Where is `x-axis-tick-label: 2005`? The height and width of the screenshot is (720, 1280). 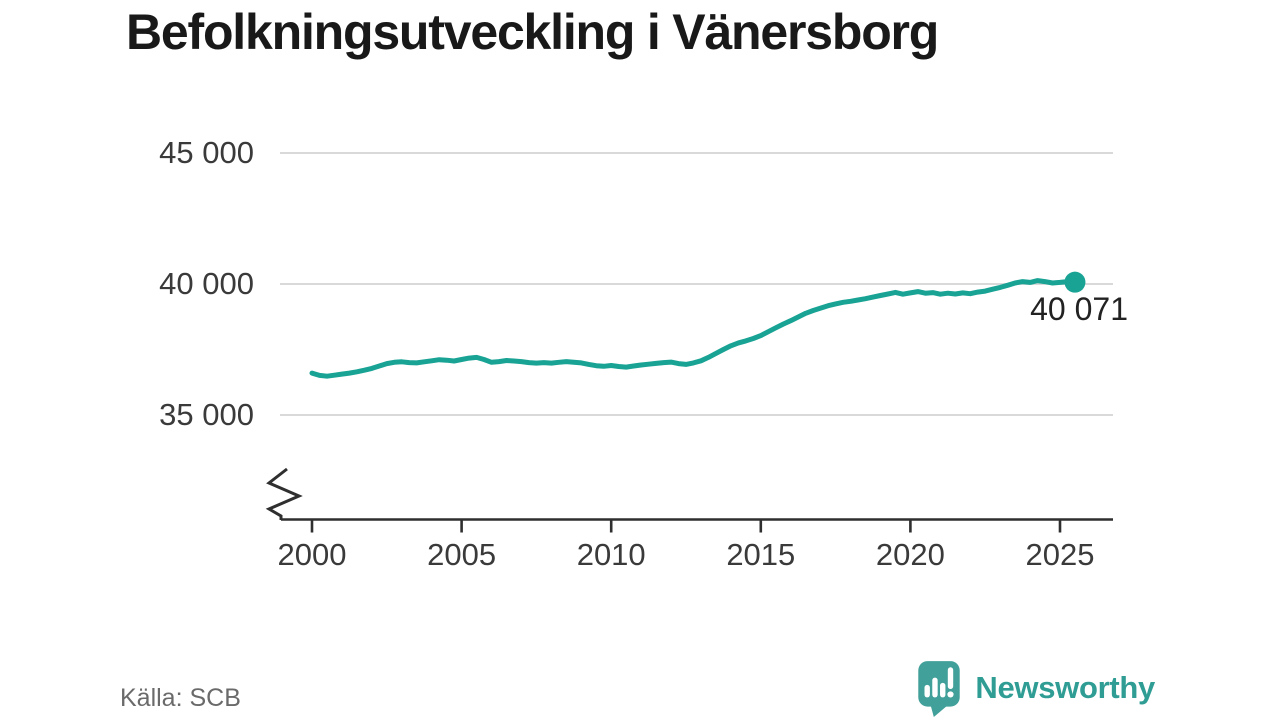
x-axis-tick-label: 2005 is located at coordinates (462, 554).